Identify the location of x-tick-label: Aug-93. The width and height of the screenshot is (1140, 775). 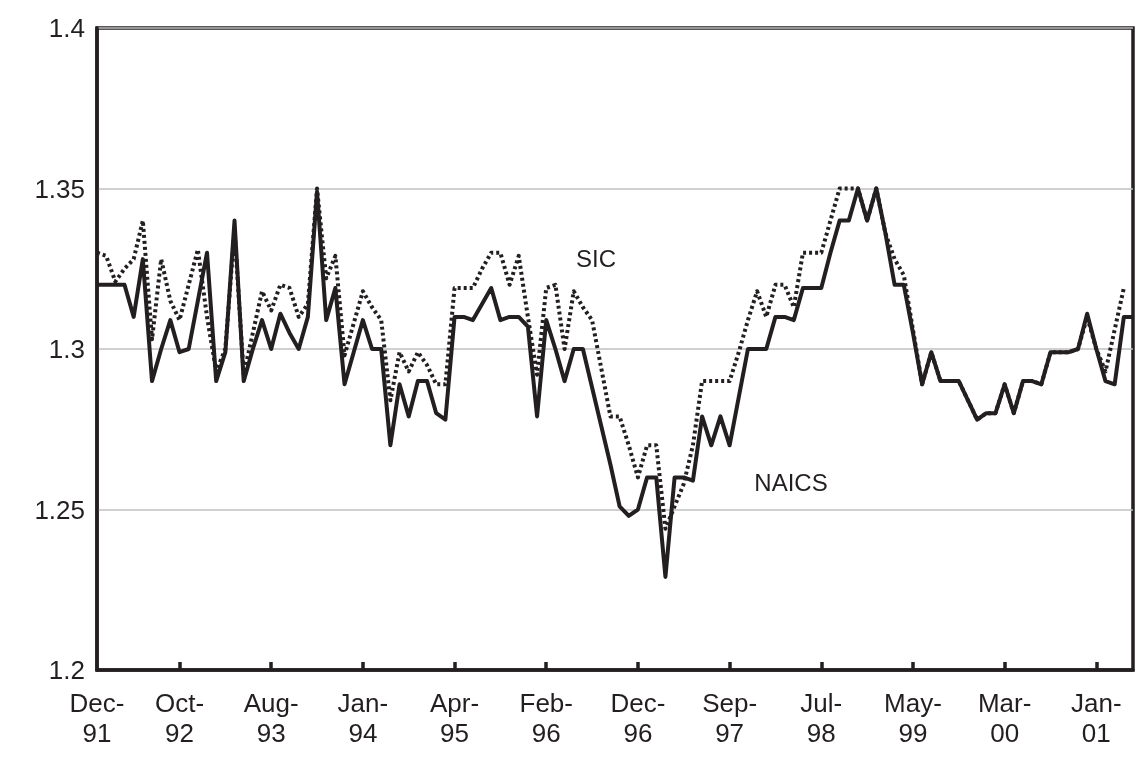
(271, 718).